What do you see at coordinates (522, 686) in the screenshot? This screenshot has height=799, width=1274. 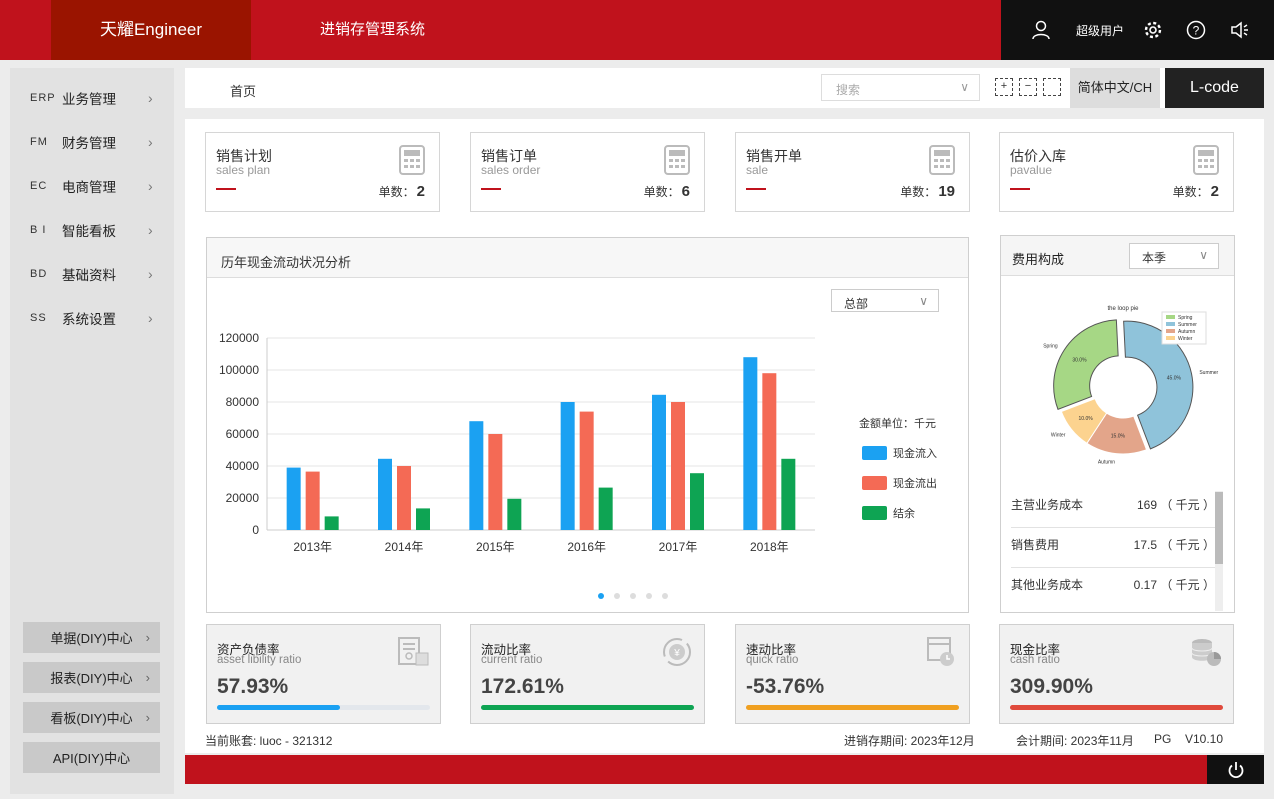 I see `ratio-value: 172.61%` at bounding box center [522, 686].